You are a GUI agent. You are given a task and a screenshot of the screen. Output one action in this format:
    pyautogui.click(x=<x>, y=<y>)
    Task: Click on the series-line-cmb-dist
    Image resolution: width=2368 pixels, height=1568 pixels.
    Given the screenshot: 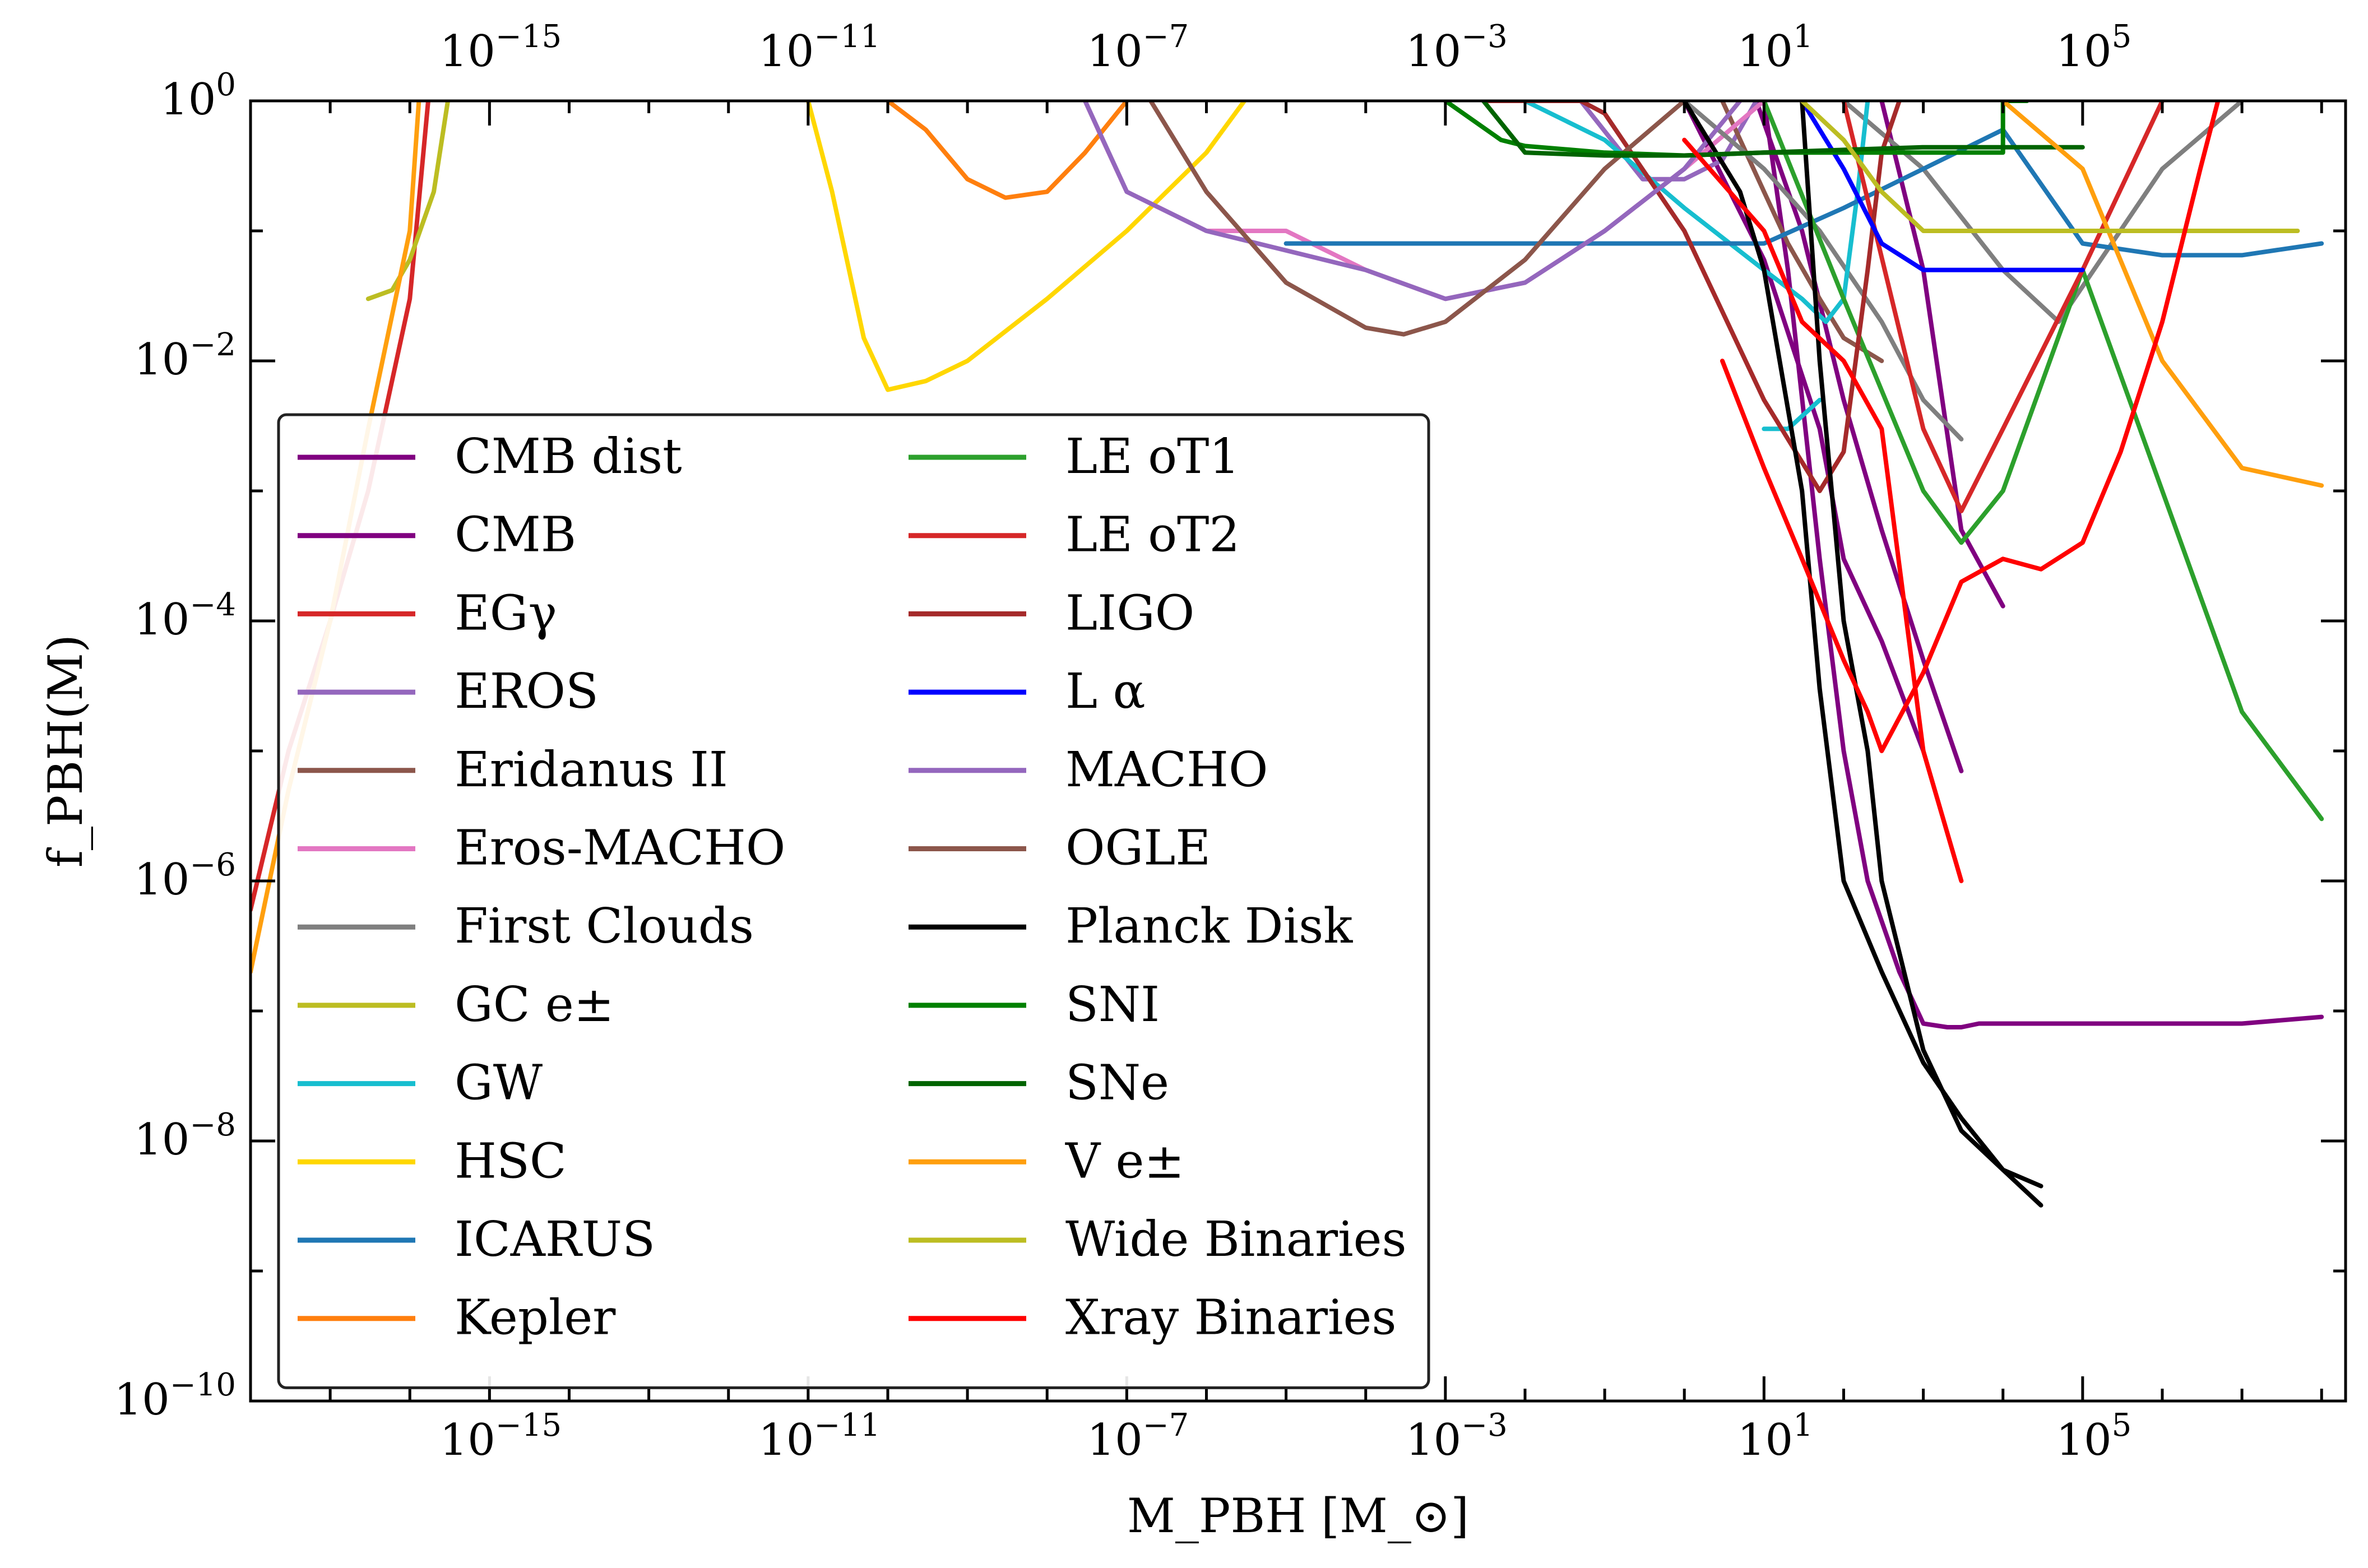 What is the action you would take?
    pyautogui.click(x=1859, y=437)
    